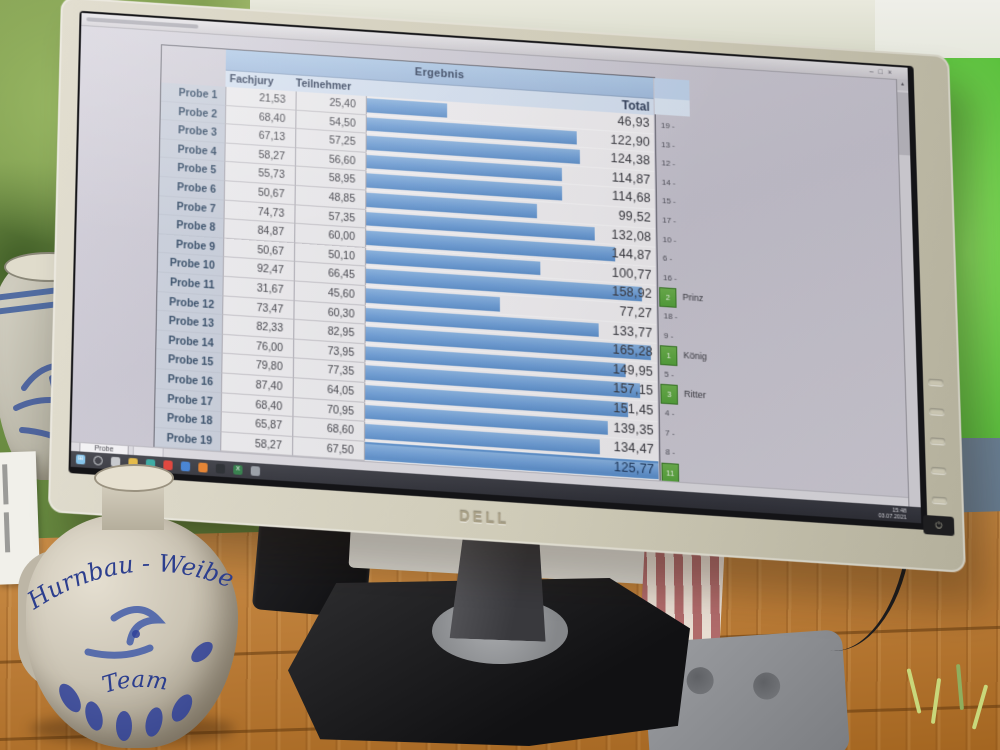  What do you see at coordinates (670, 277) in the screenshot?
I see `rank-label: 16 -` at bounding box center [670, 277].